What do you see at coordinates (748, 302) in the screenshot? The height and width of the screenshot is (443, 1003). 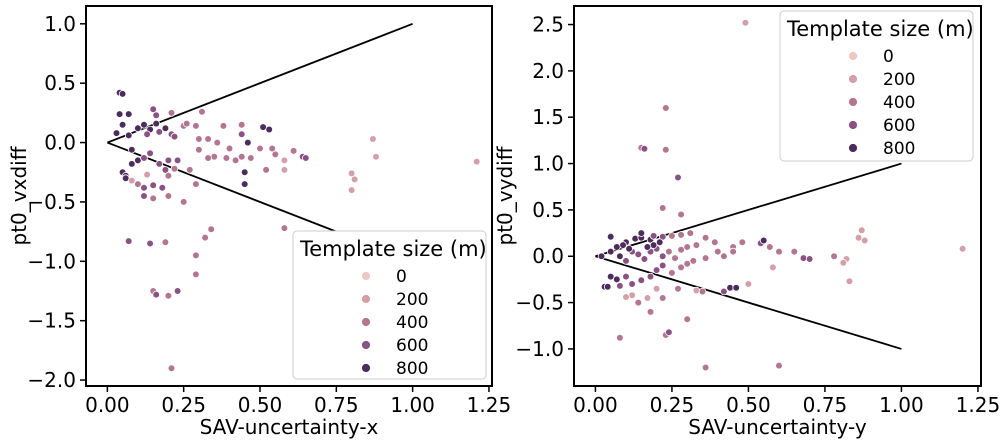 I see `lower-reference-line` at bounding box center [748, 302].